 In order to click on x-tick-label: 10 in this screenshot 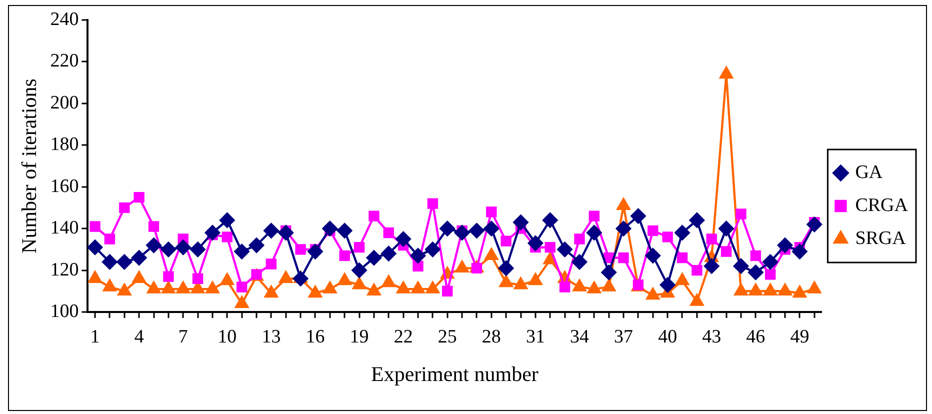, I will do `click(227, 337)`.